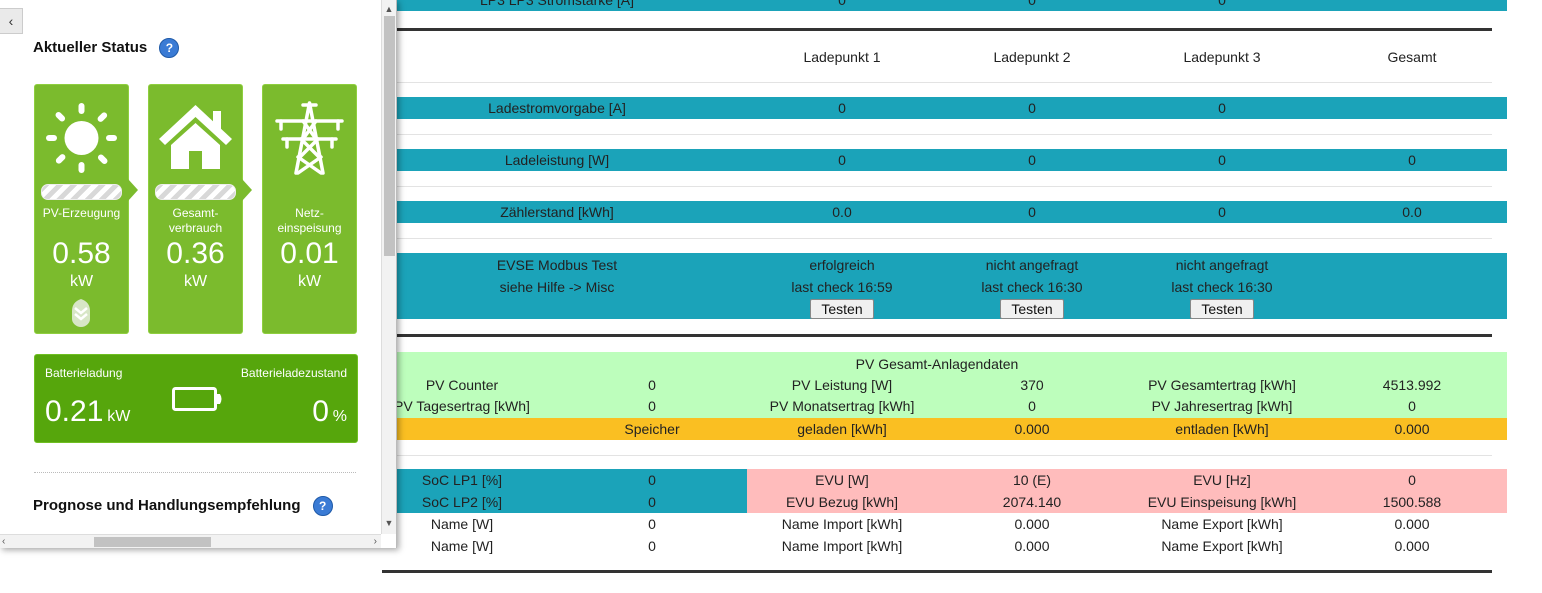 This screenshot has height=593, width=1542. Describe the element at coordinates (944, 160) in the screenshot. I see `table-row: Ladeleistung [W] 0 0 0 0` at that location.